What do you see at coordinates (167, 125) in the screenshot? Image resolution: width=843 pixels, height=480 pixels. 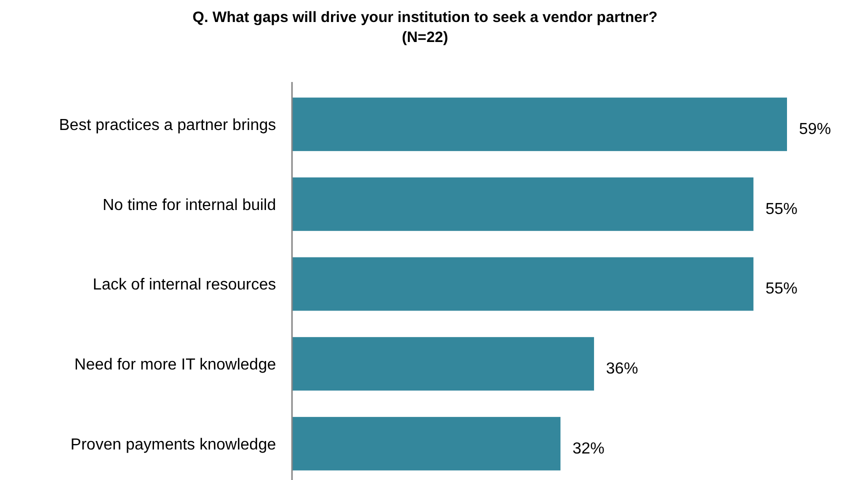 I see `y-tick-label: Best practices a partner brings` at bounding box center [167, 125].